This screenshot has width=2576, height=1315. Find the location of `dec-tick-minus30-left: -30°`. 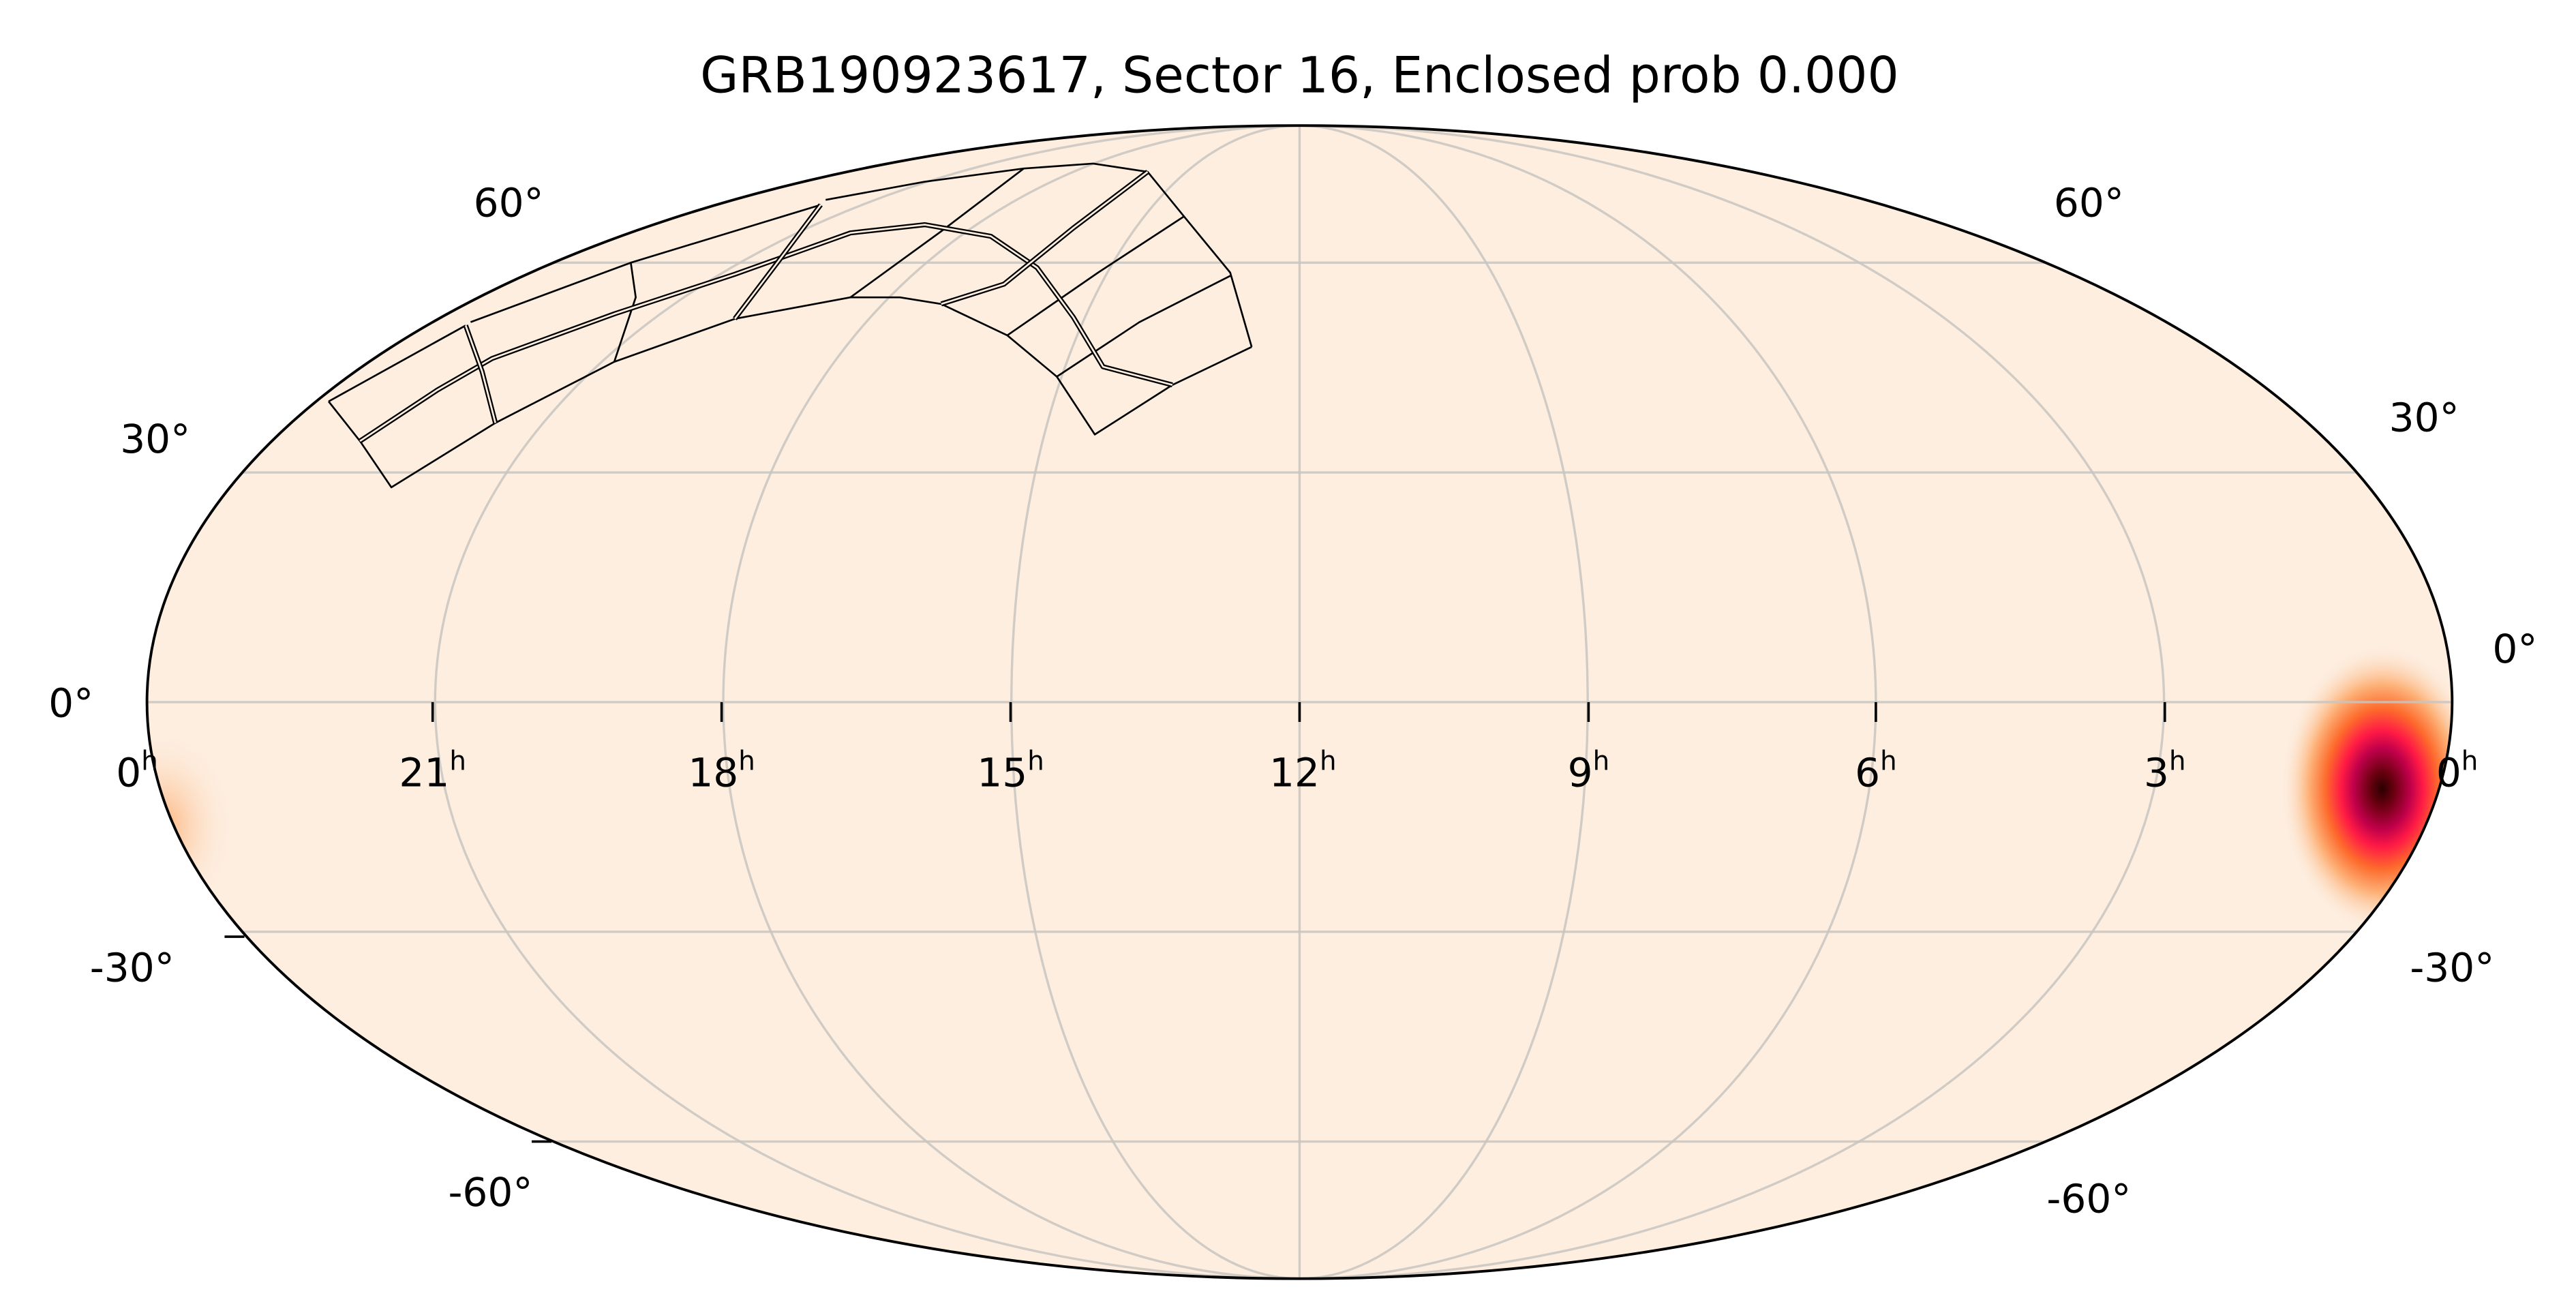

dec-tick-minus30-left: -30° is located at coordinates (132, 967).